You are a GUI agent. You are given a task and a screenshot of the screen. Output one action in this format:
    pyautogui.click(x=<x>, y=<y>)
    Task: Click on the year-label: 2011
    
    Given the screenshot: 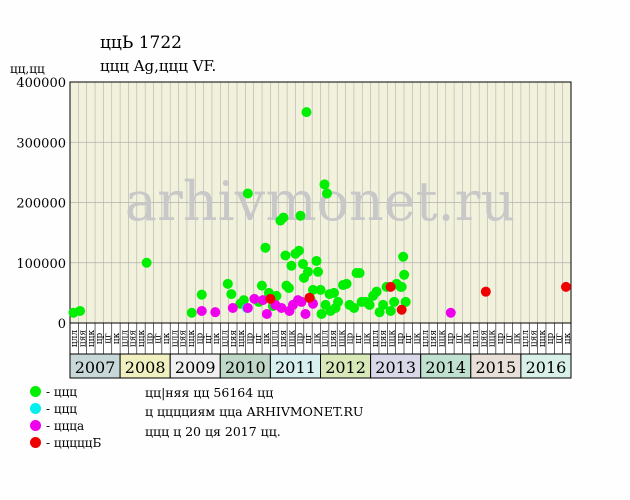 What is the action you would take?
    pyautogui.click(x=295, y=367)
    